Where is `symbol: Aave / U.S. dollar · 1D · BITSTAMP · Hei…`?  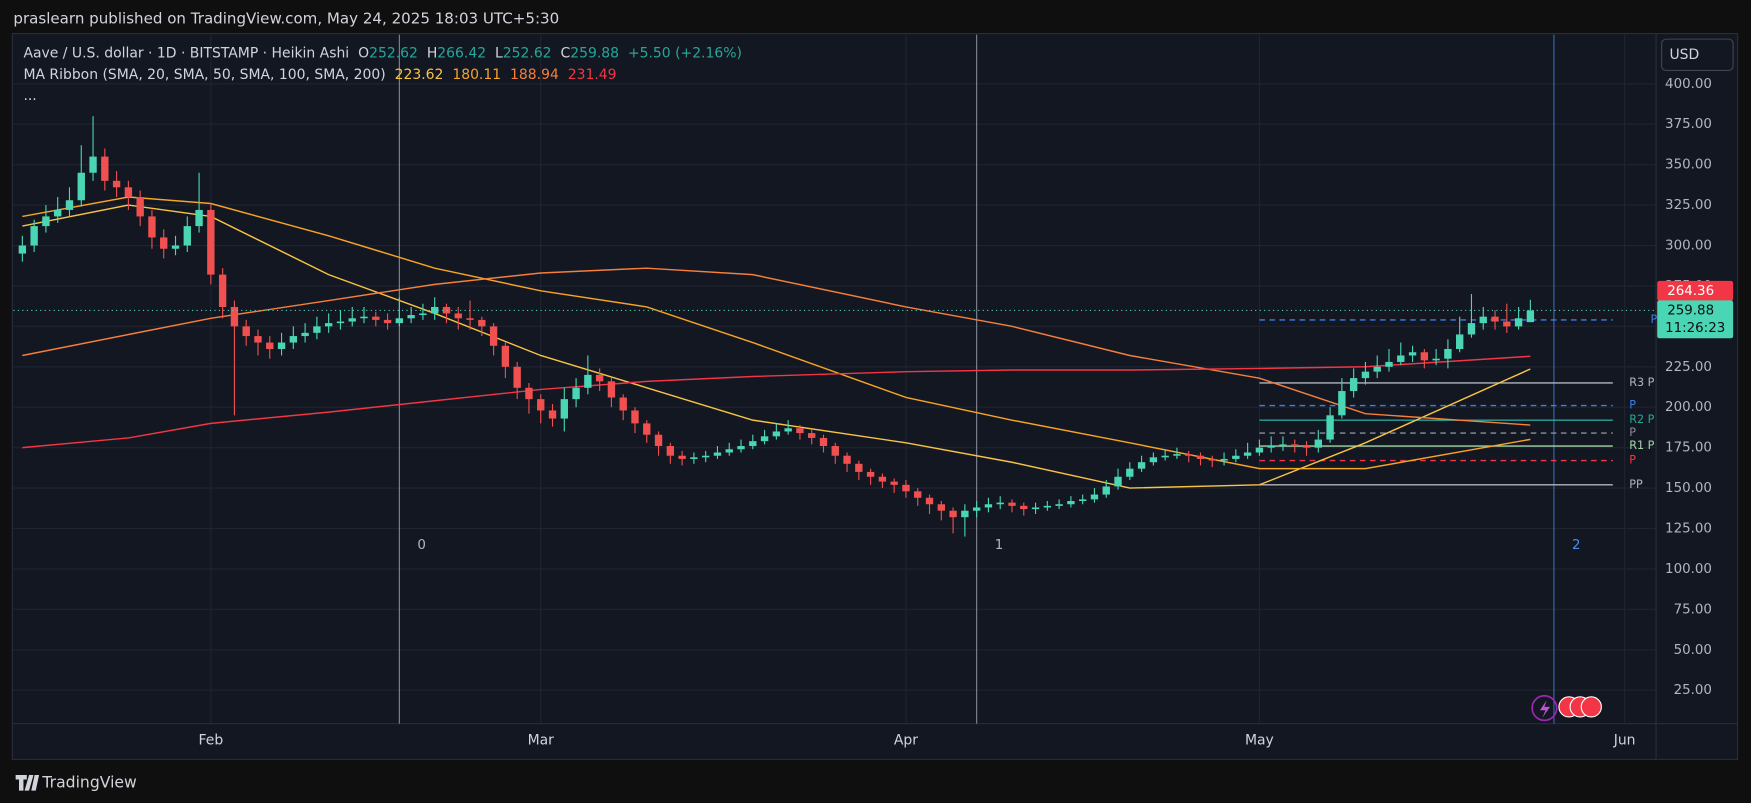
symbol: Aave / U.S. dollar · 1D · BITSTAMP · Hei… is located at coordinates (186, 54).